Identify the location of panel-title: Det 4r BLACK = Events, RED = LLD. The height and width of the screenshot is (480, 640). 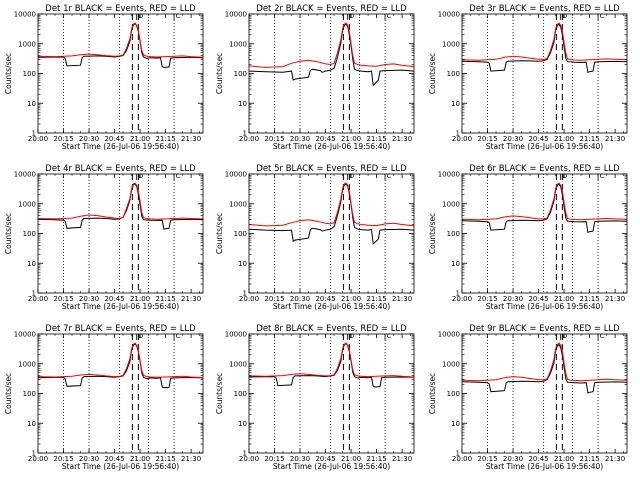
(120, 169).